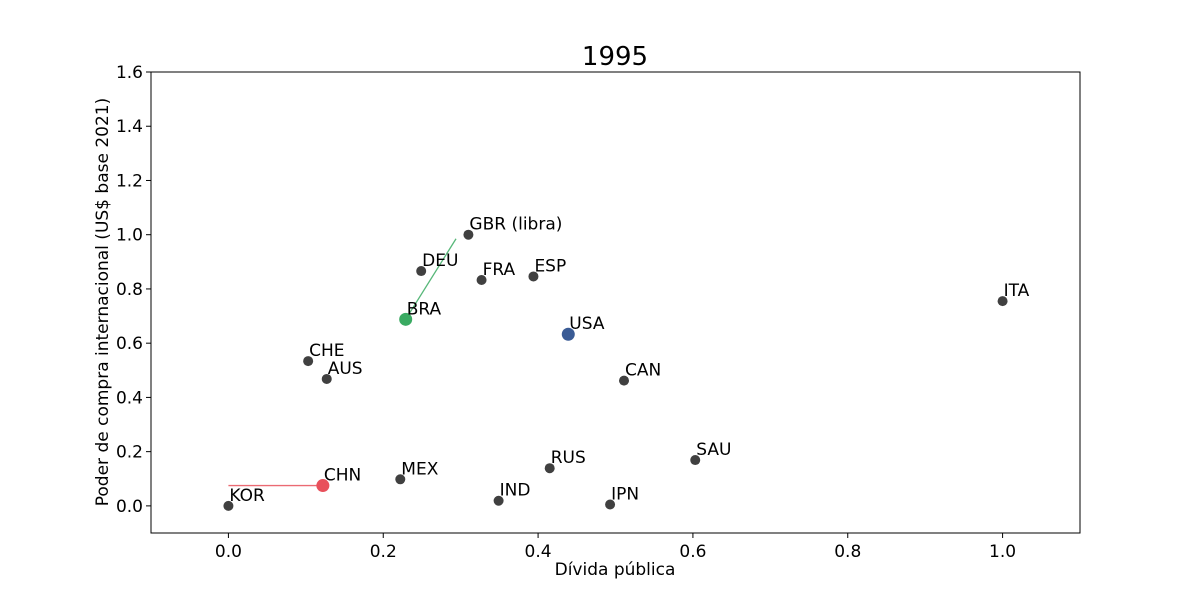 The image size is (1200, 604). What do you see at coordinates (129, 507) in the screenshot?
I see `y-tick-label: 0.0` at bounding box center [129, 507].